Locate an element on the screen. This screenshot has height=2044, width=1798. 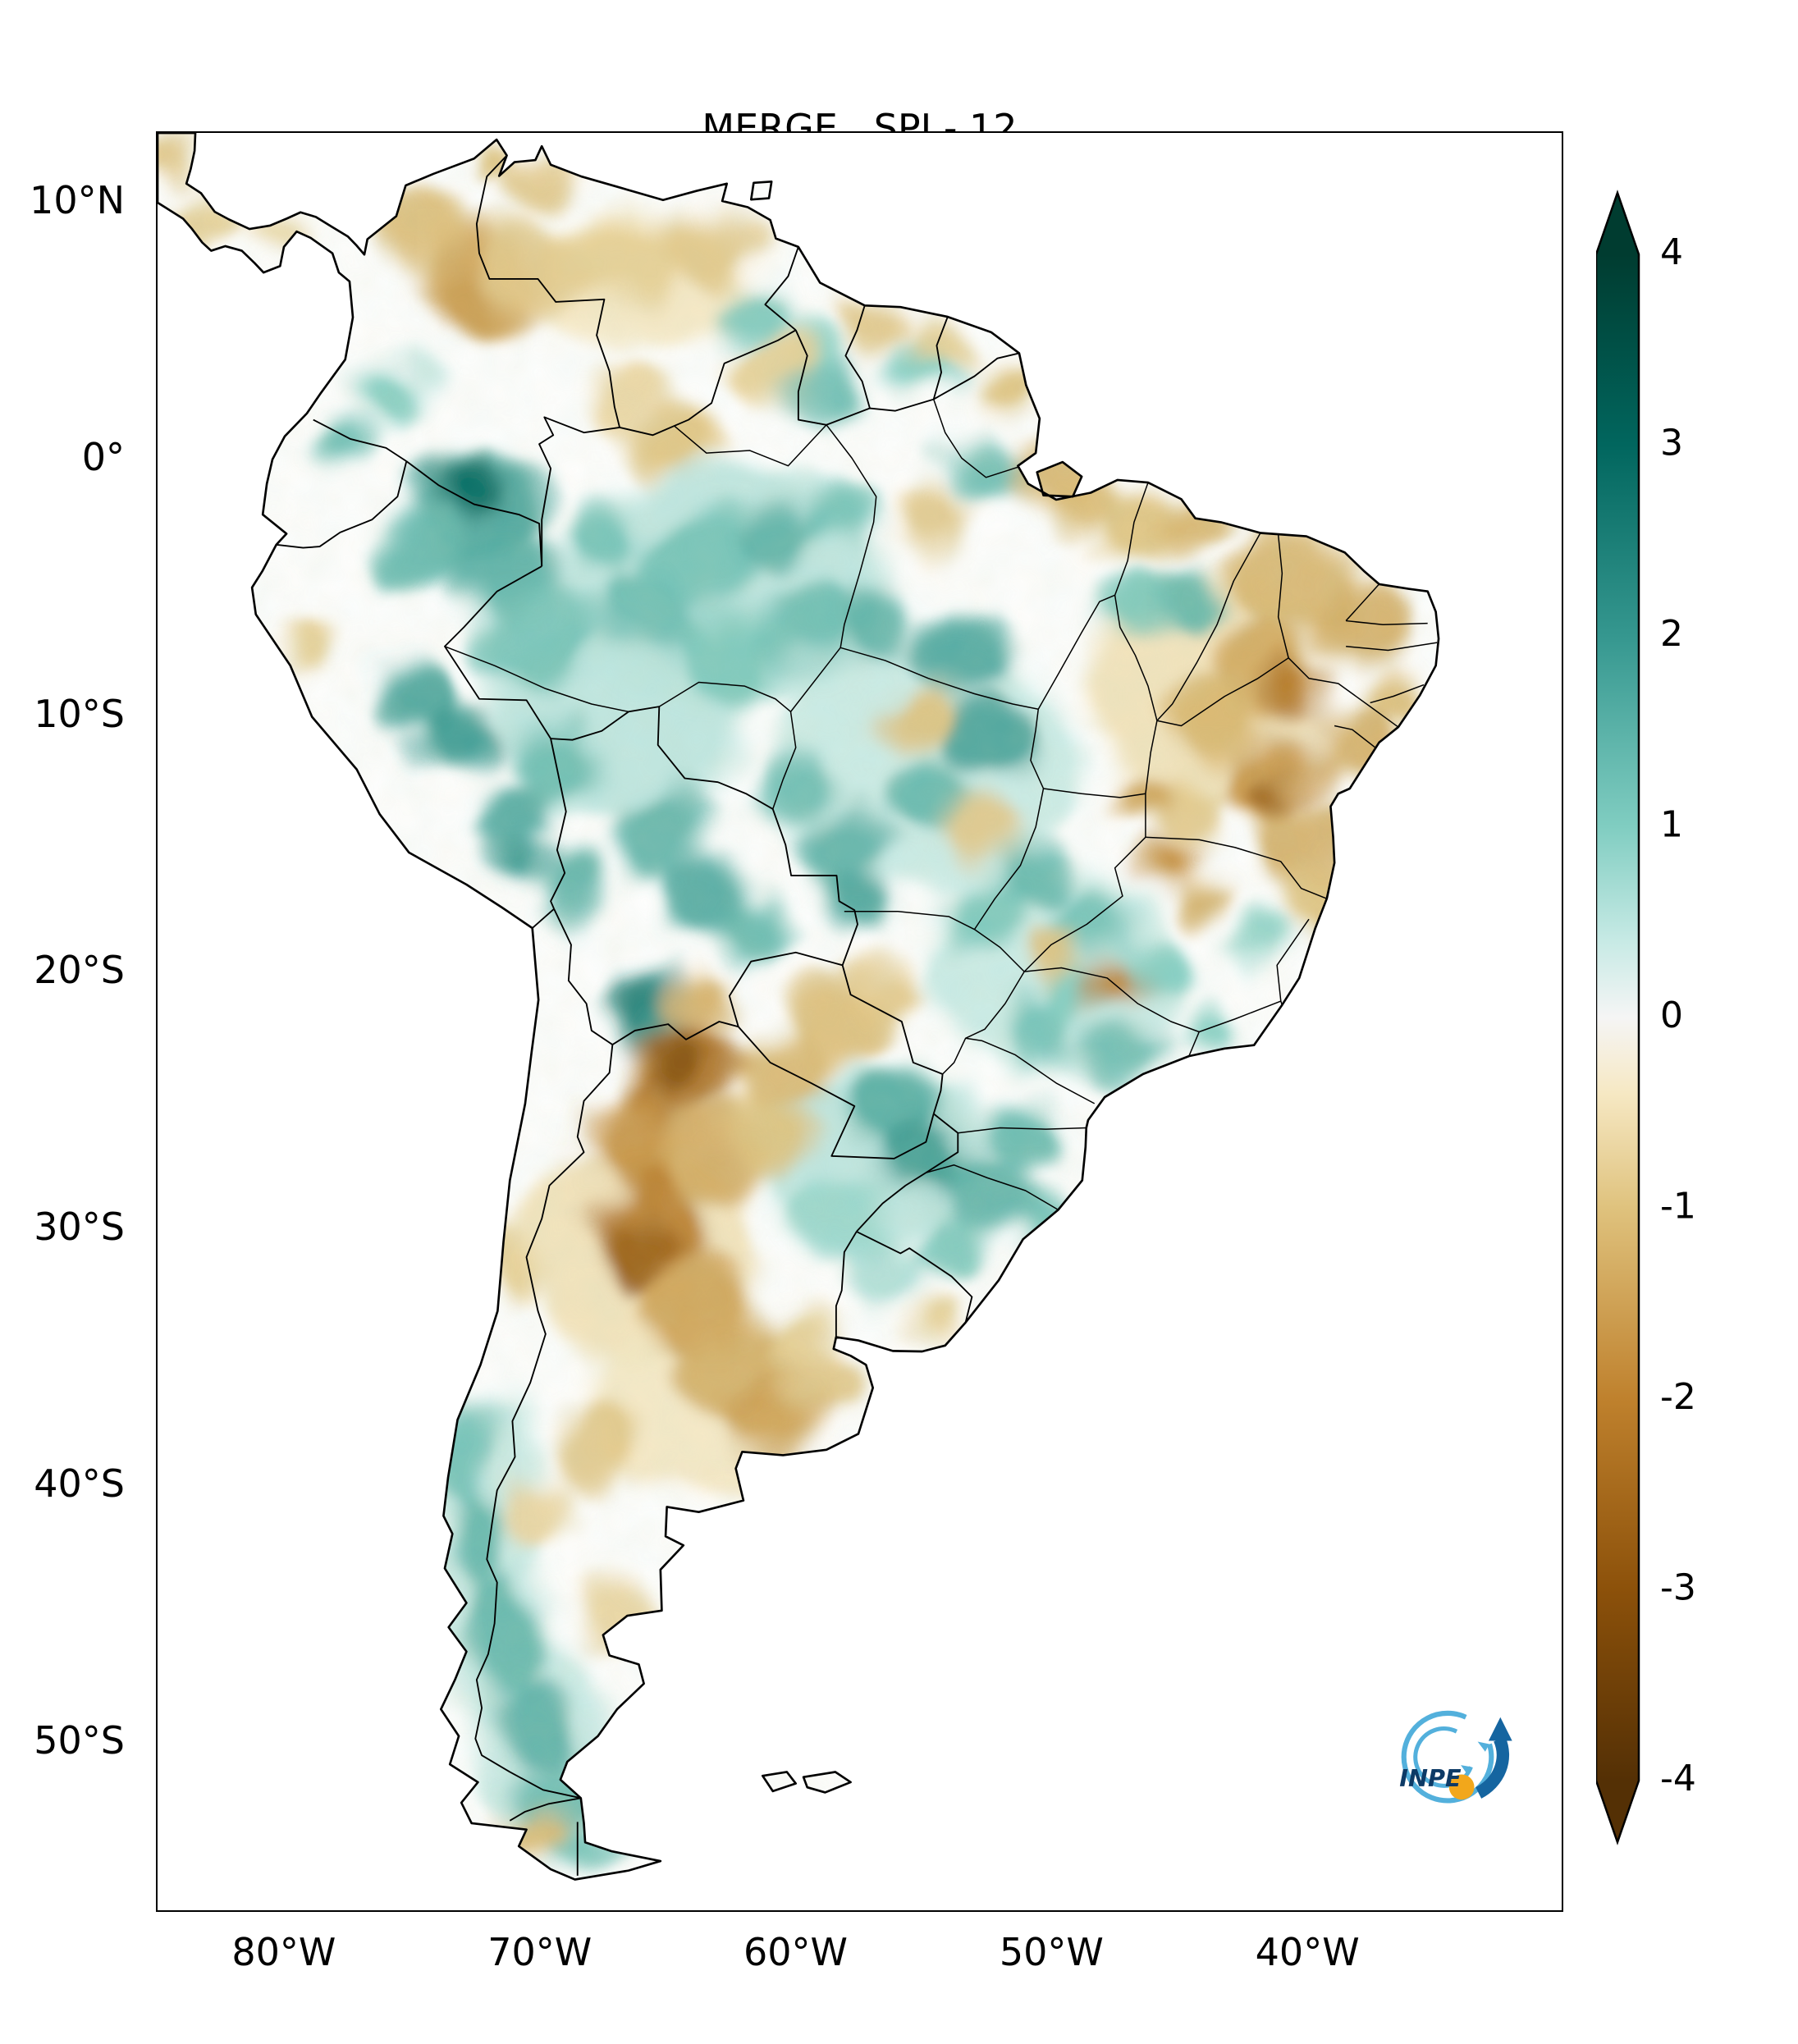
logo-text: INPE is located at coordinates (1430, 1778).